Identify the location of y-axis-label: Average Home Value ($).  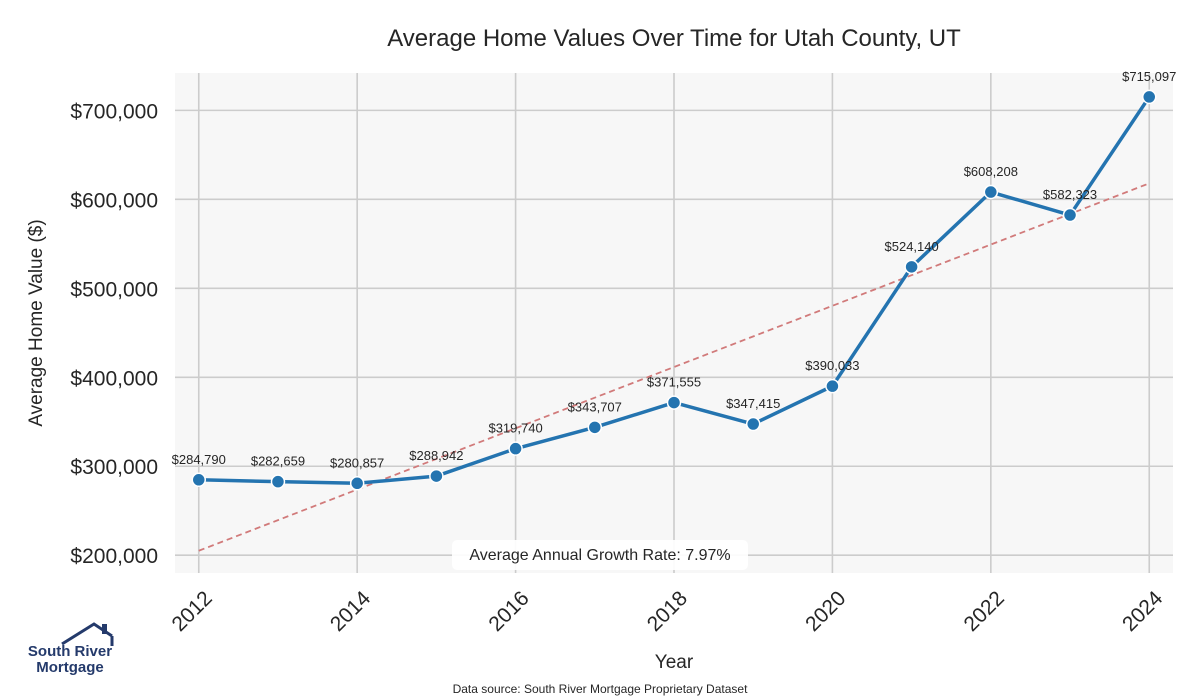
(36, 322).